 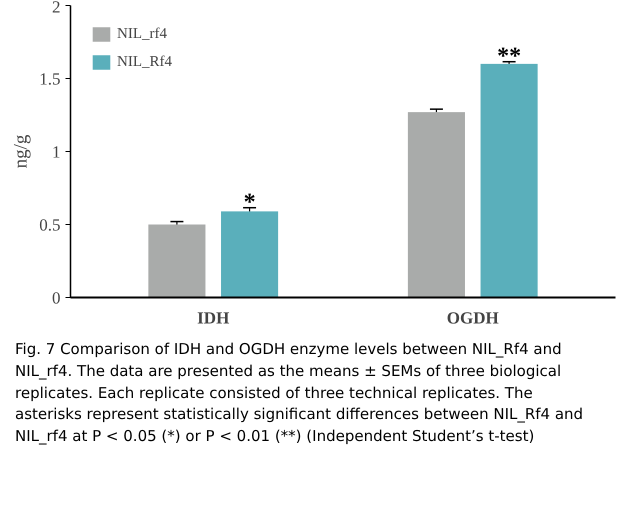 What do you see at coordinates (49, 79) in the screenshot?
I see `y-tick-label: 1.5` at bounding box center [49, 79].